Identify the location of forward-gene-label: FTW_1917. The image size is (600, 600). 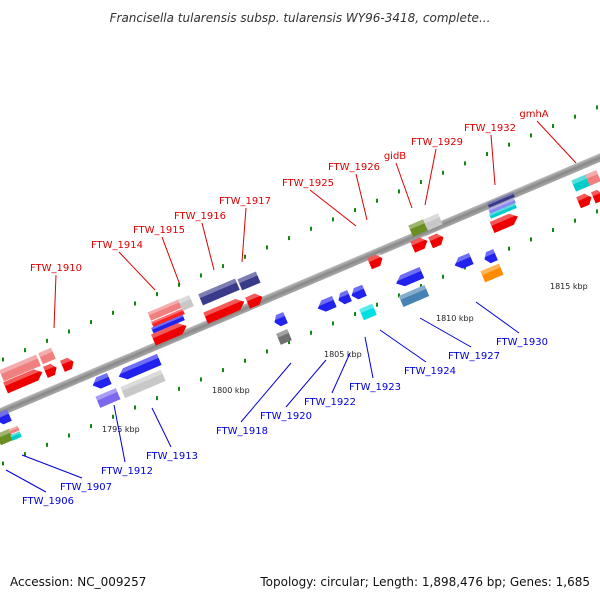
(245, 201).